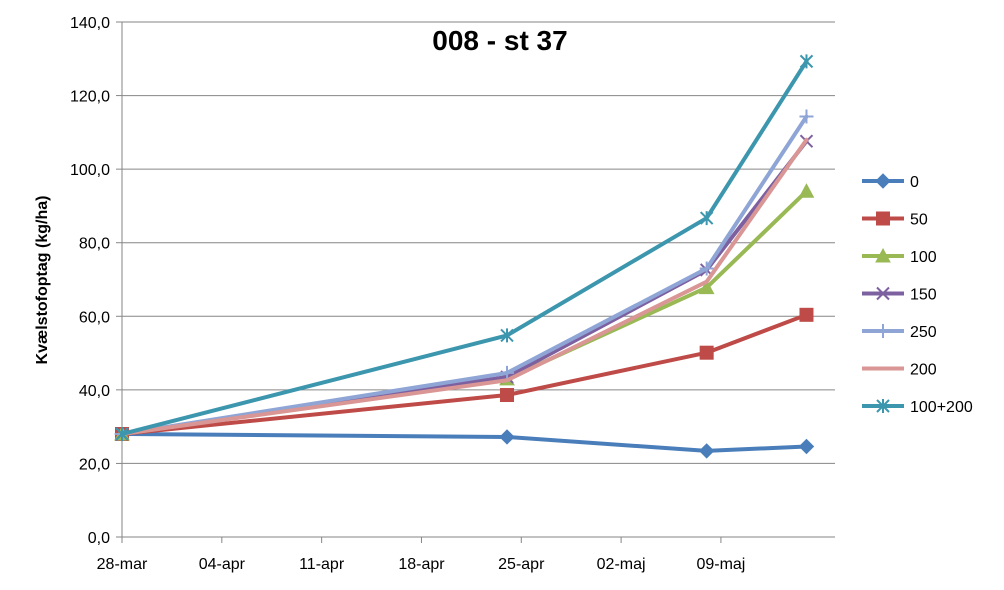 This screenshot has width=1004, height=590. What do you see at coordinates (923, 332) in the screenshot?
I see `legend-label: 250` at bounding box center [923, 332].